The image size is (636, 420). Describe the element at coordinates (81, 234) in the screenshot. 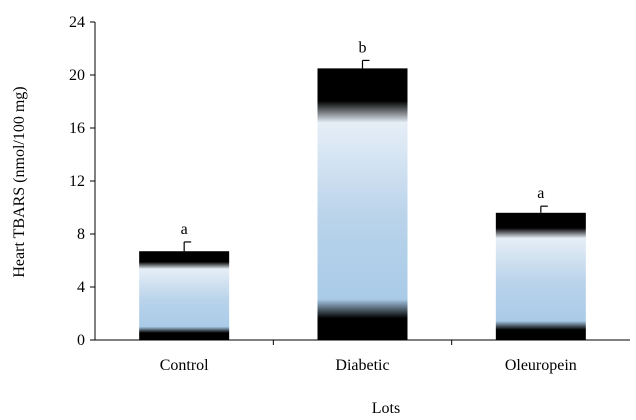

I see `y-tick-label: 8` at that location.